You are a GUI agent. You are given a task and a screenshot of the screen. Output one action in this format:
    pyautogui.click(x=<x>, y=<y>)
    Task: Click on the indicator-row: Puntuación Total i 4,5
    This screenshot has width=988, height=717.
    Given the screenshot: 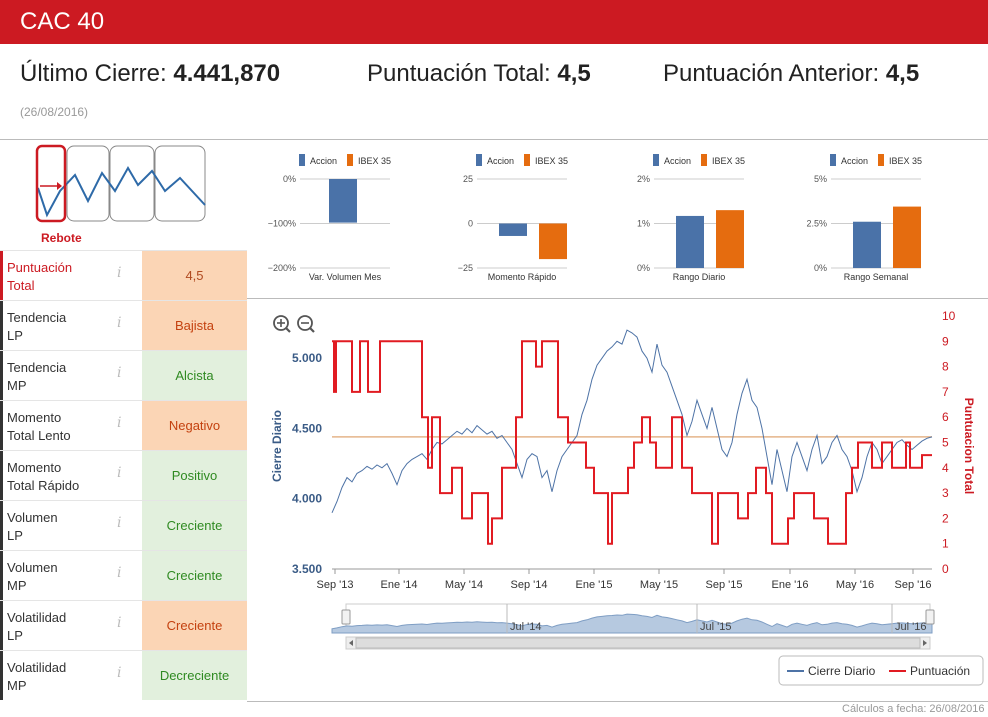 What is the action you would take?
    pyautogui.click(x=123, y=275)
    